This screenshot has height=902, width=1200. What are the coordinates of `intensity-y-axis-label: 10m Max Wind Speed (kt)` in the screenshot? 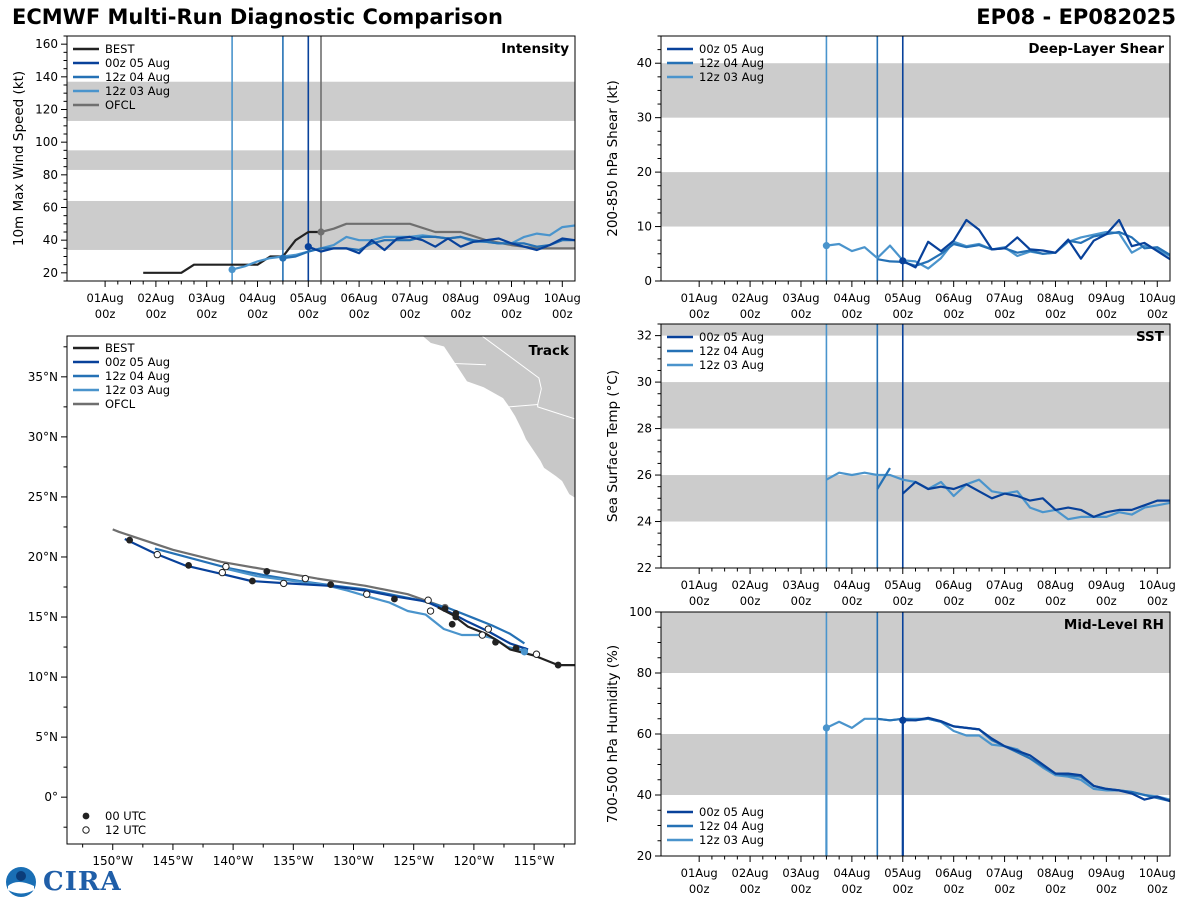 It's located at (19, 158).